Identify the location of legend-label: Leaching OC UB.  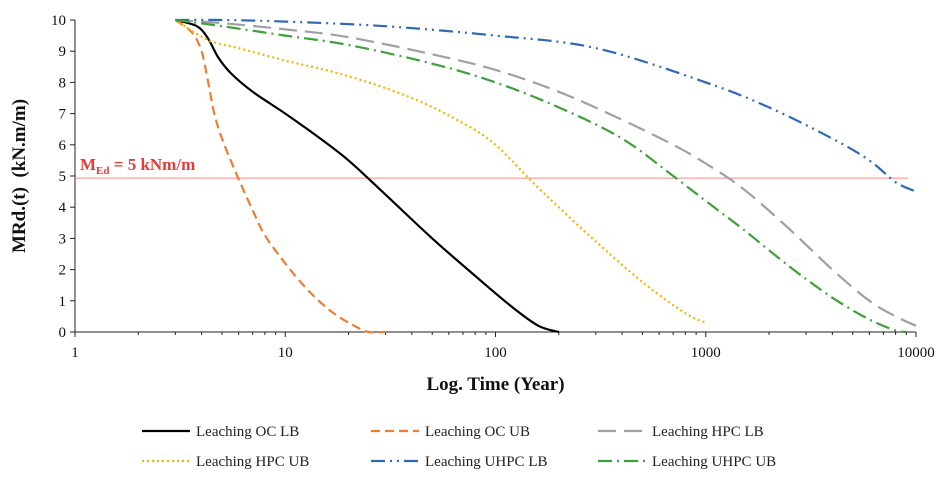
(477, 432).